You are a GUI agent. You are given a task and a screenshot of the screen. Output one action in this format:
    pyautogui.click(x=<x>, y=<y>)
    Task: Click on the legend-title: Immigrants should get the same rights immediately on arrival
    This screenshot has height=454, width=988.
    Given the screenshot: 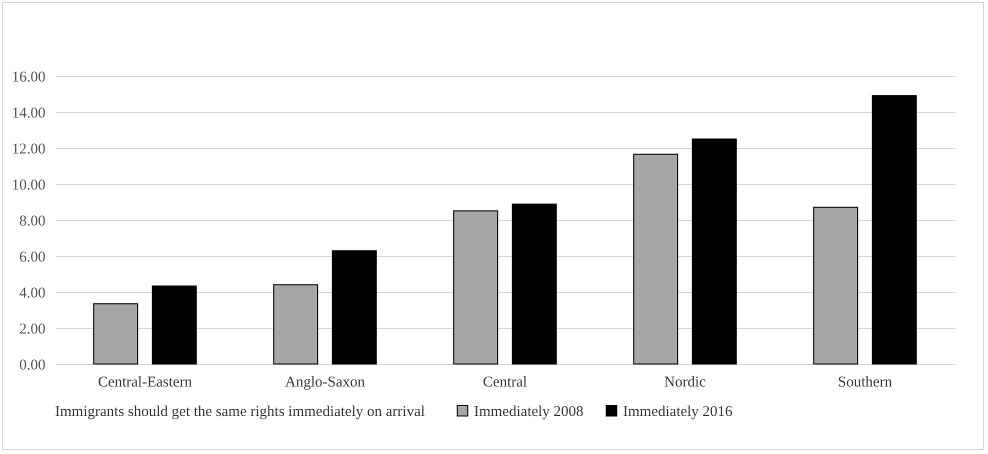 What is the action you would take?
    pyautogui.click(x=240, y=412)
    